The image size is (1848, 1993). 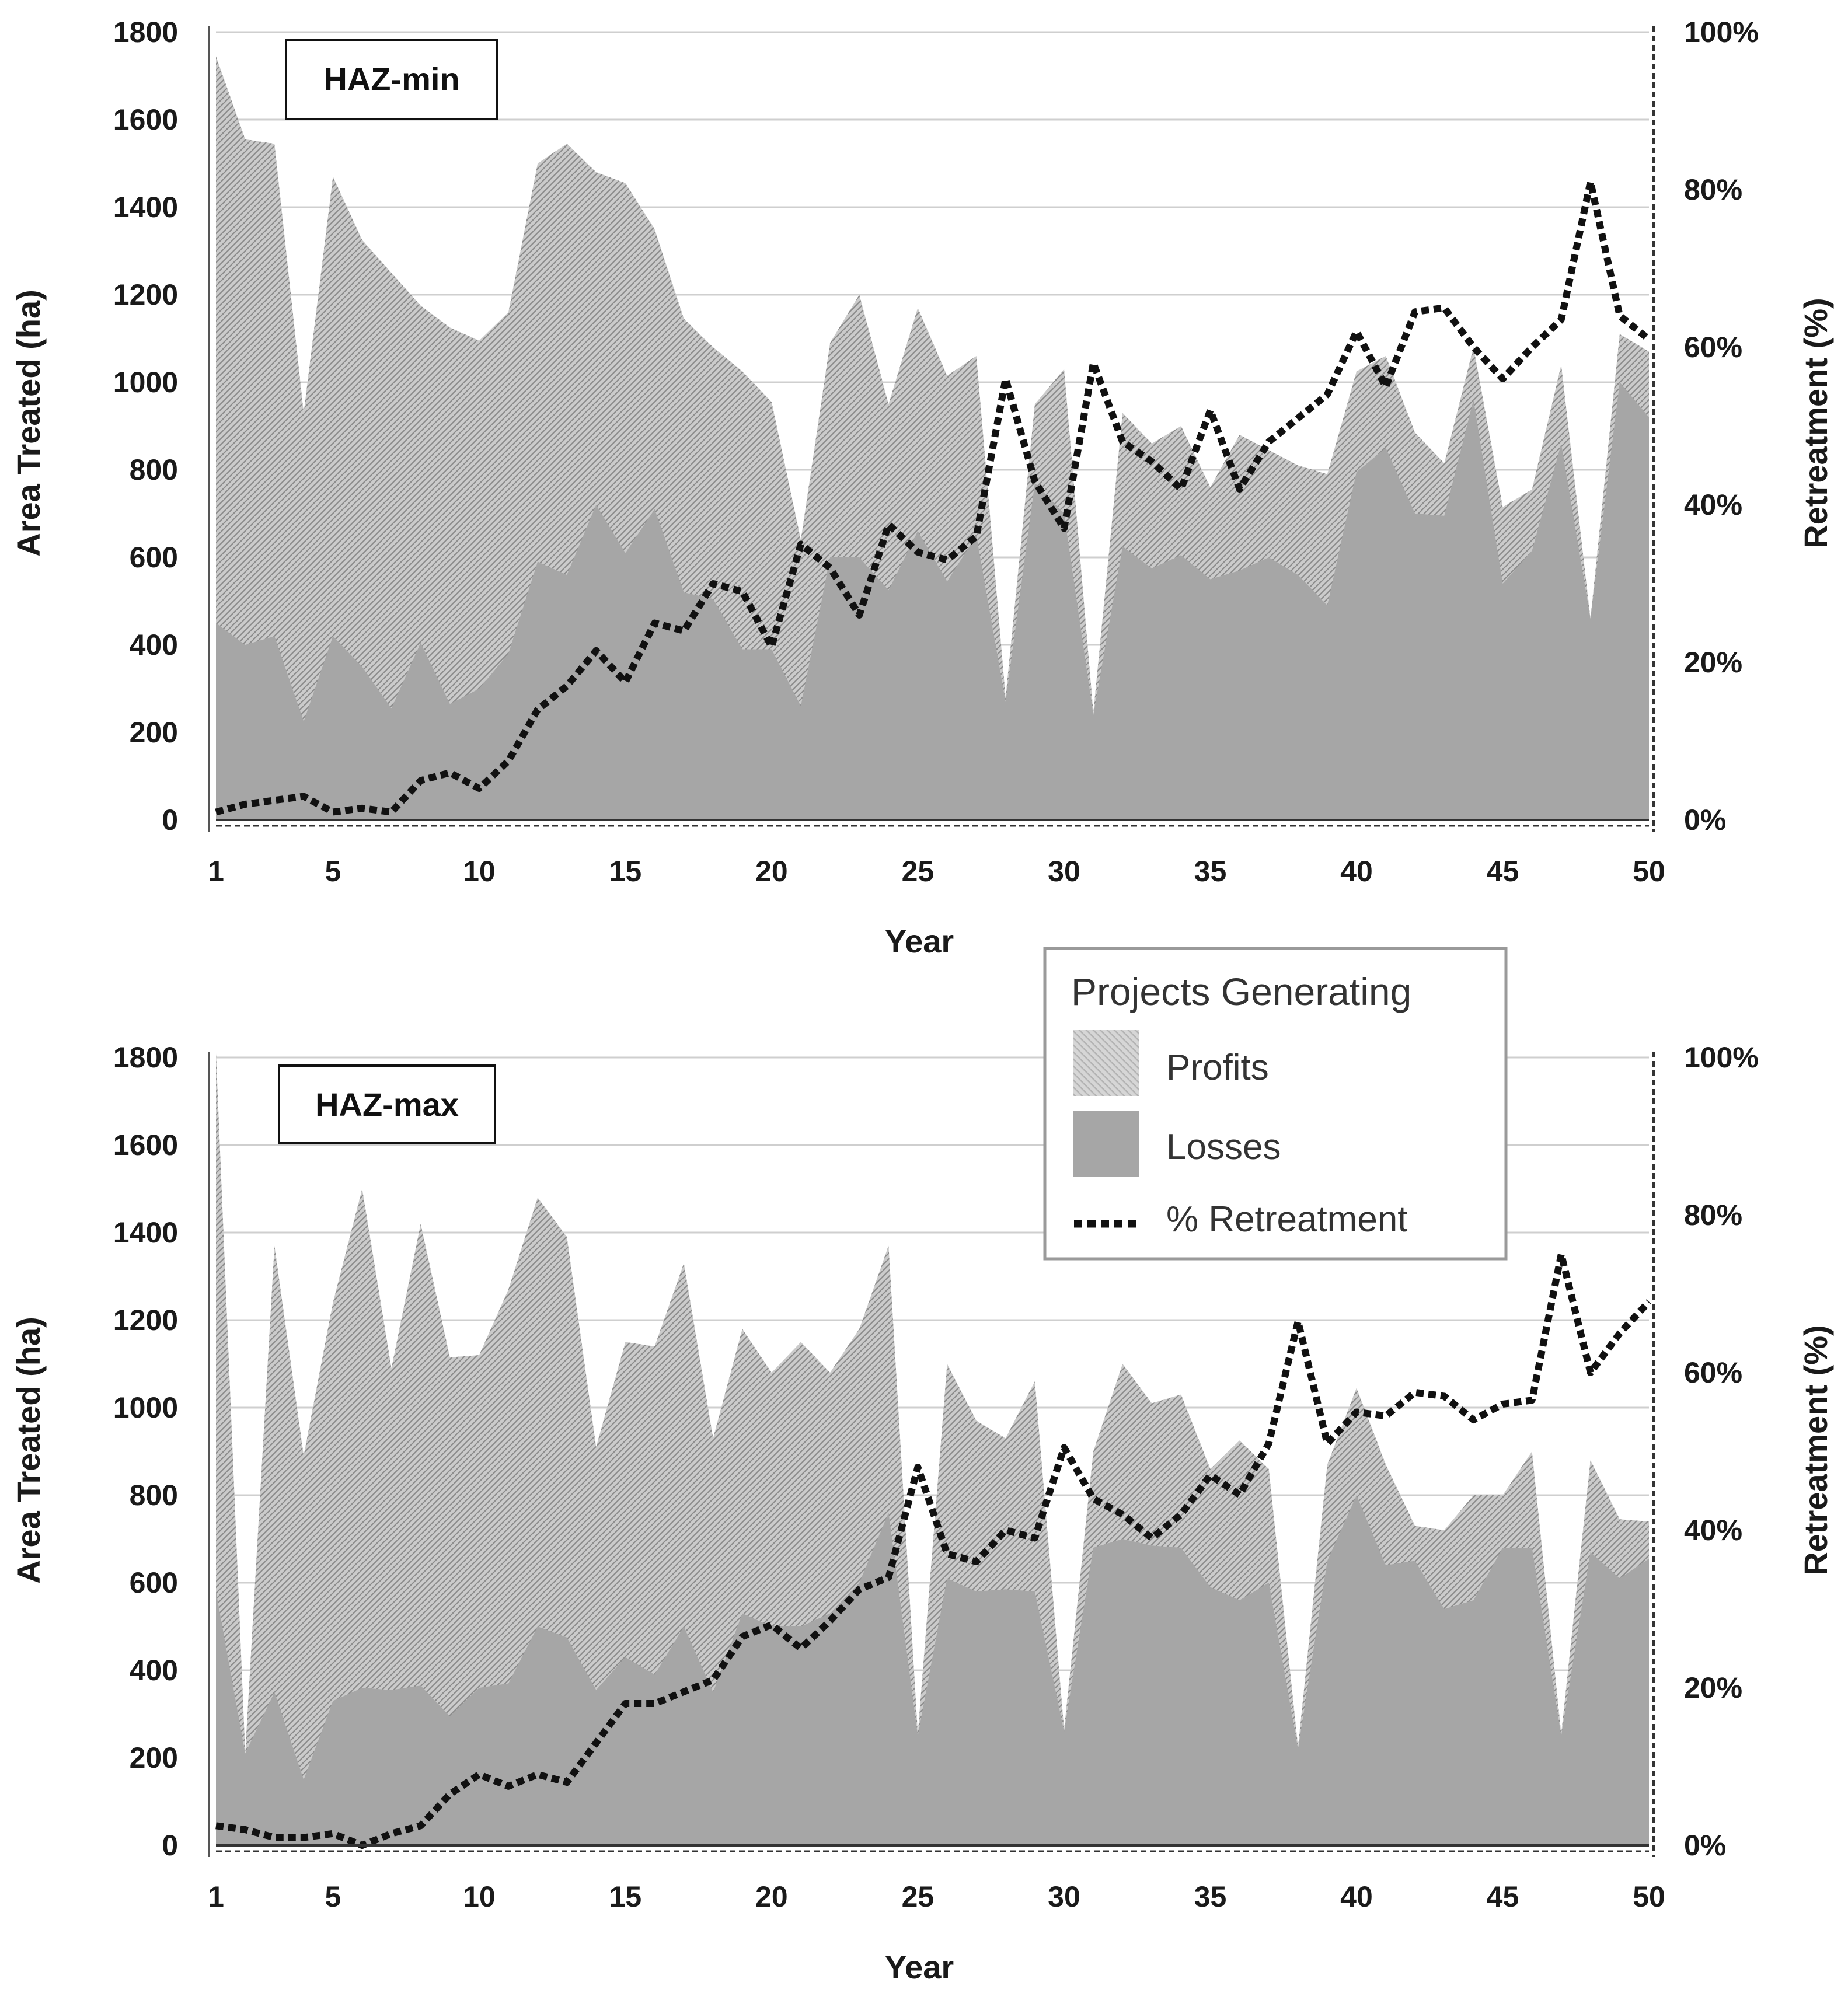 I want to click on legend-box, so click(x=1275, y=1104).